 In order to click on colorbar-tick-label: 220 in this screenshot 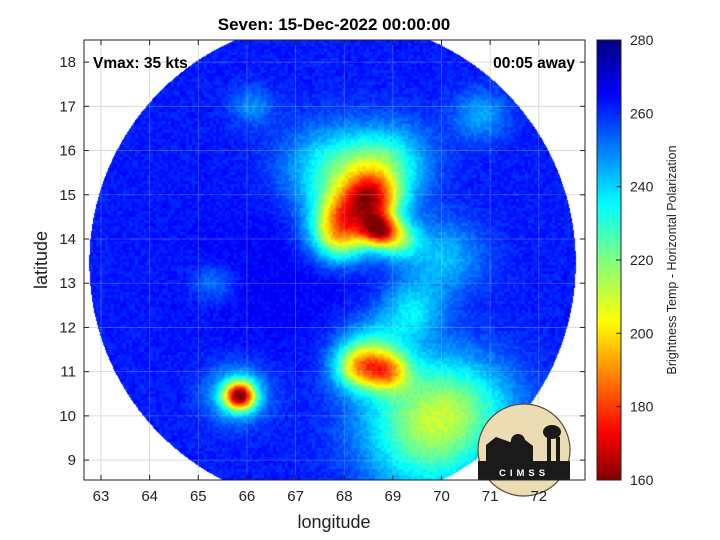, I will do `click(642, 260)`.